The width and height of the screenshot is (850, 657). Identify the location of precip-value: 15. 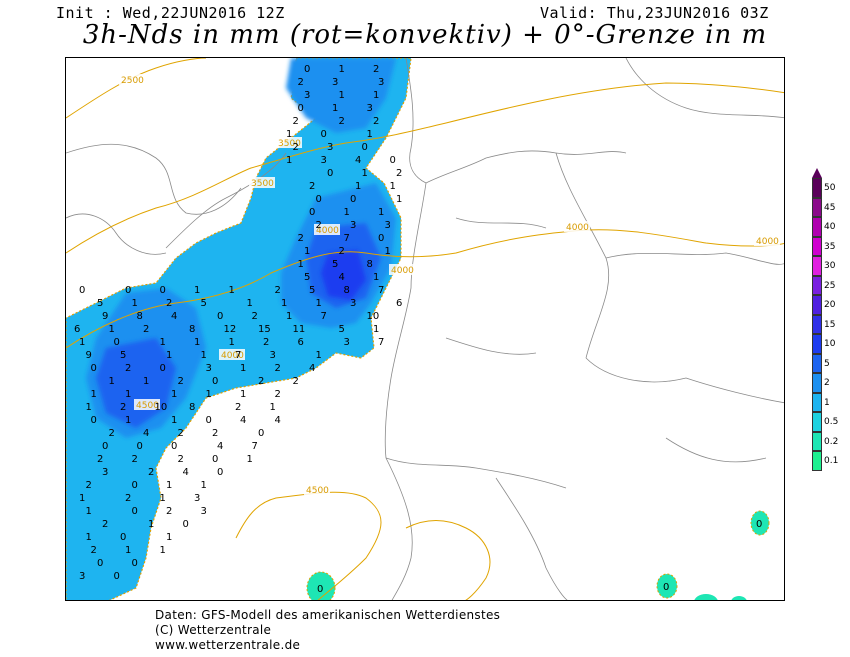
(264, 329).